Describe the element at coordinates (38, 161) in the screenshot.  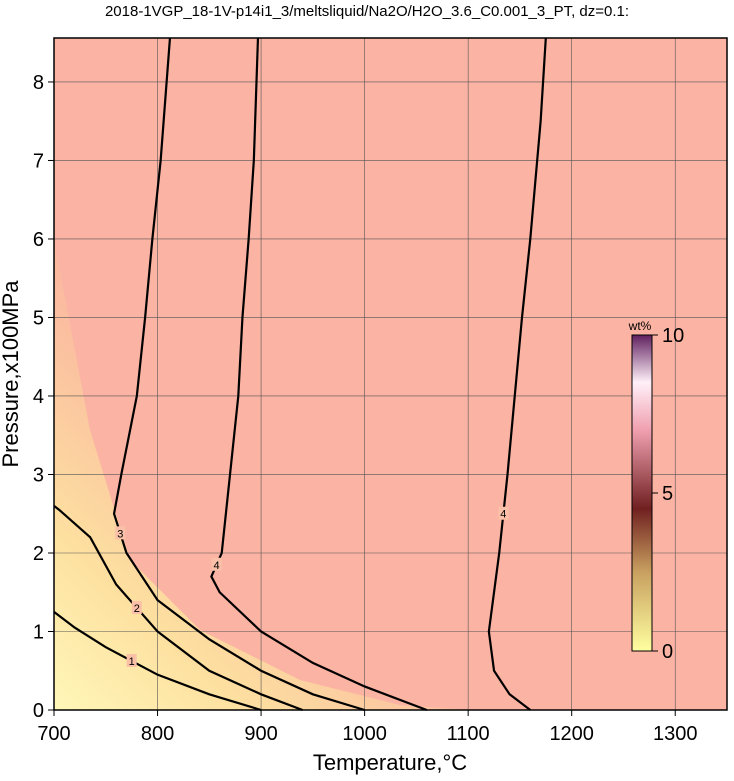
I see `y-tick-label: 7` at that location.